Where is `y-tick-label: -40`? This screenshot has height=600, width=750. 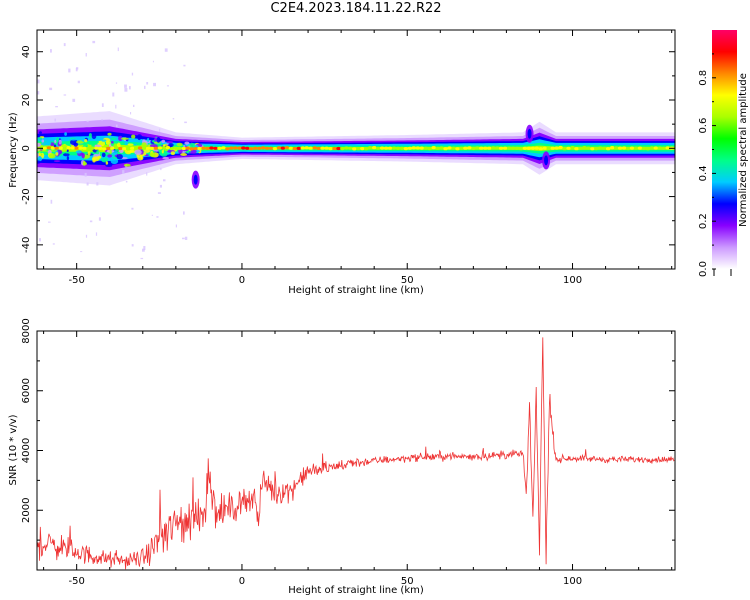
y-tick-label: -40 is located at coordinates (26, 245).